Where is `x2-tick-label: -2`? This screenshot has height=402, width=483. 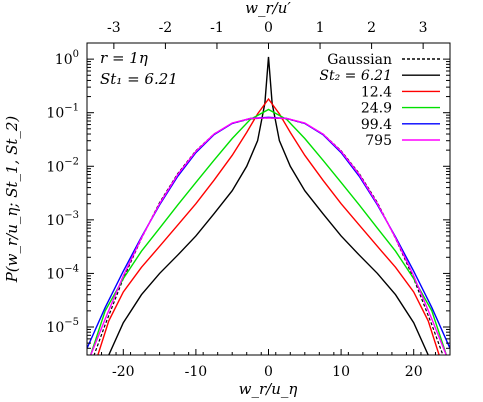 x2-tick-label: -2 is located at coordinates (166, 28).